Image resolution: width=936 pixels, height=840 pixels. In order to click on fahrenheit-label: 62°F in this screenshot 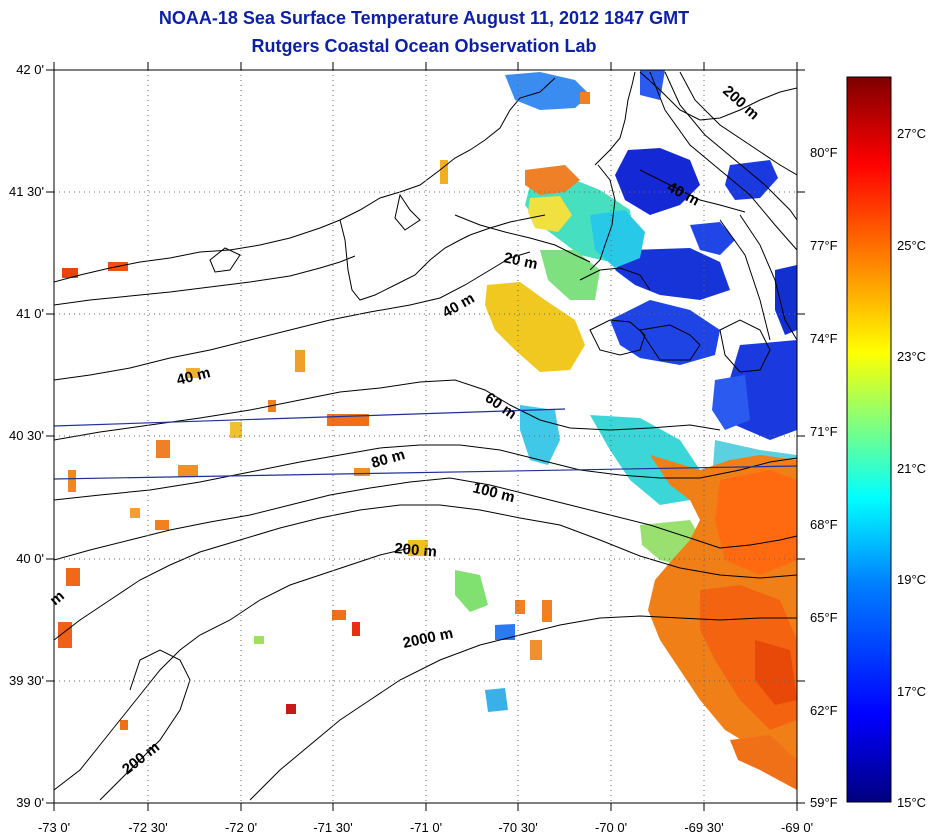, I will do `click(824, 710)`.